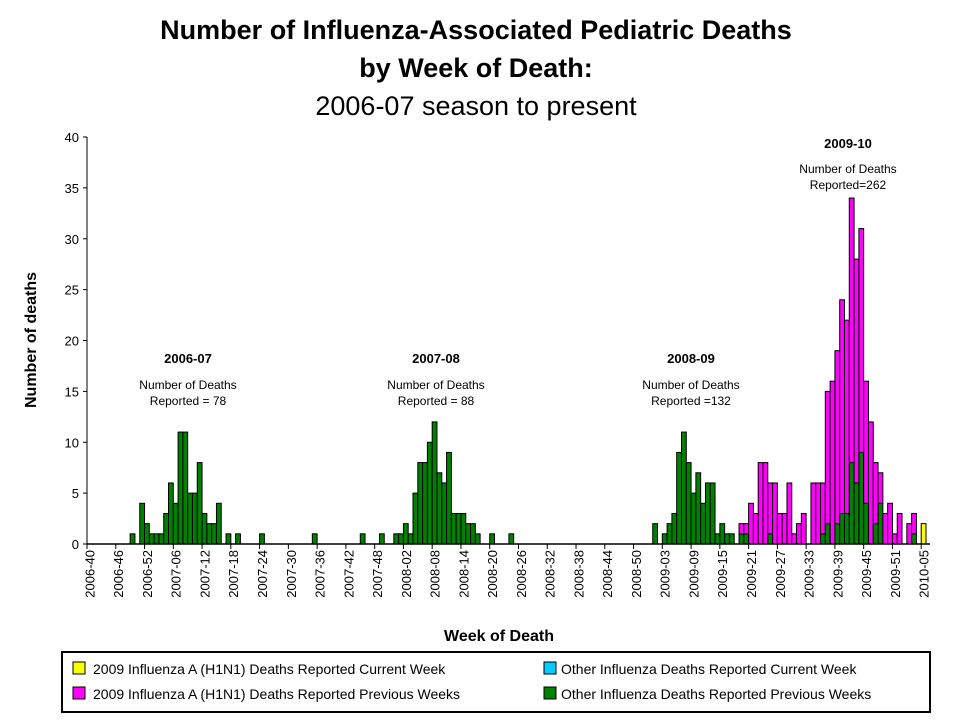 This screenshot has height=720, width=960. I want to click on y-tick-label: 15, so click(72, 391).